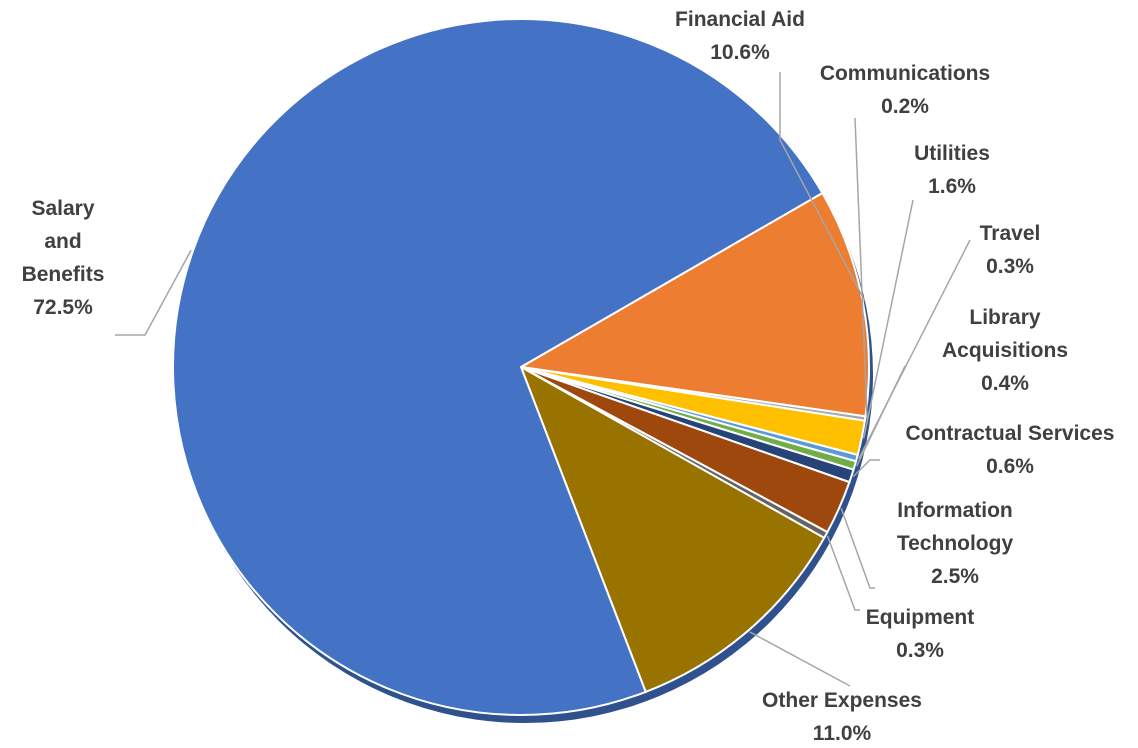 This screenshot has width=1138, height=748. What do you see at coordinates (955, 576) in the screenshot?
I see `data-label-value: 2.5%` at bounding box center [955, 576].